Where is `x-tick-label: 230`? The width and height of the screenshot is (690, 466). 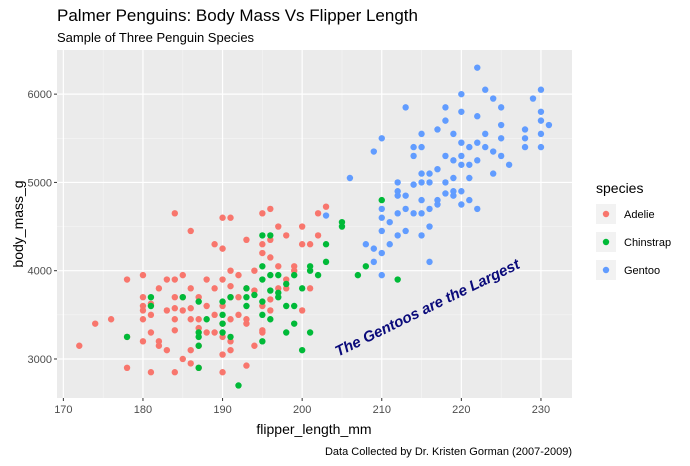 x-tick-label: 230 is located at coordinates (541, 410).